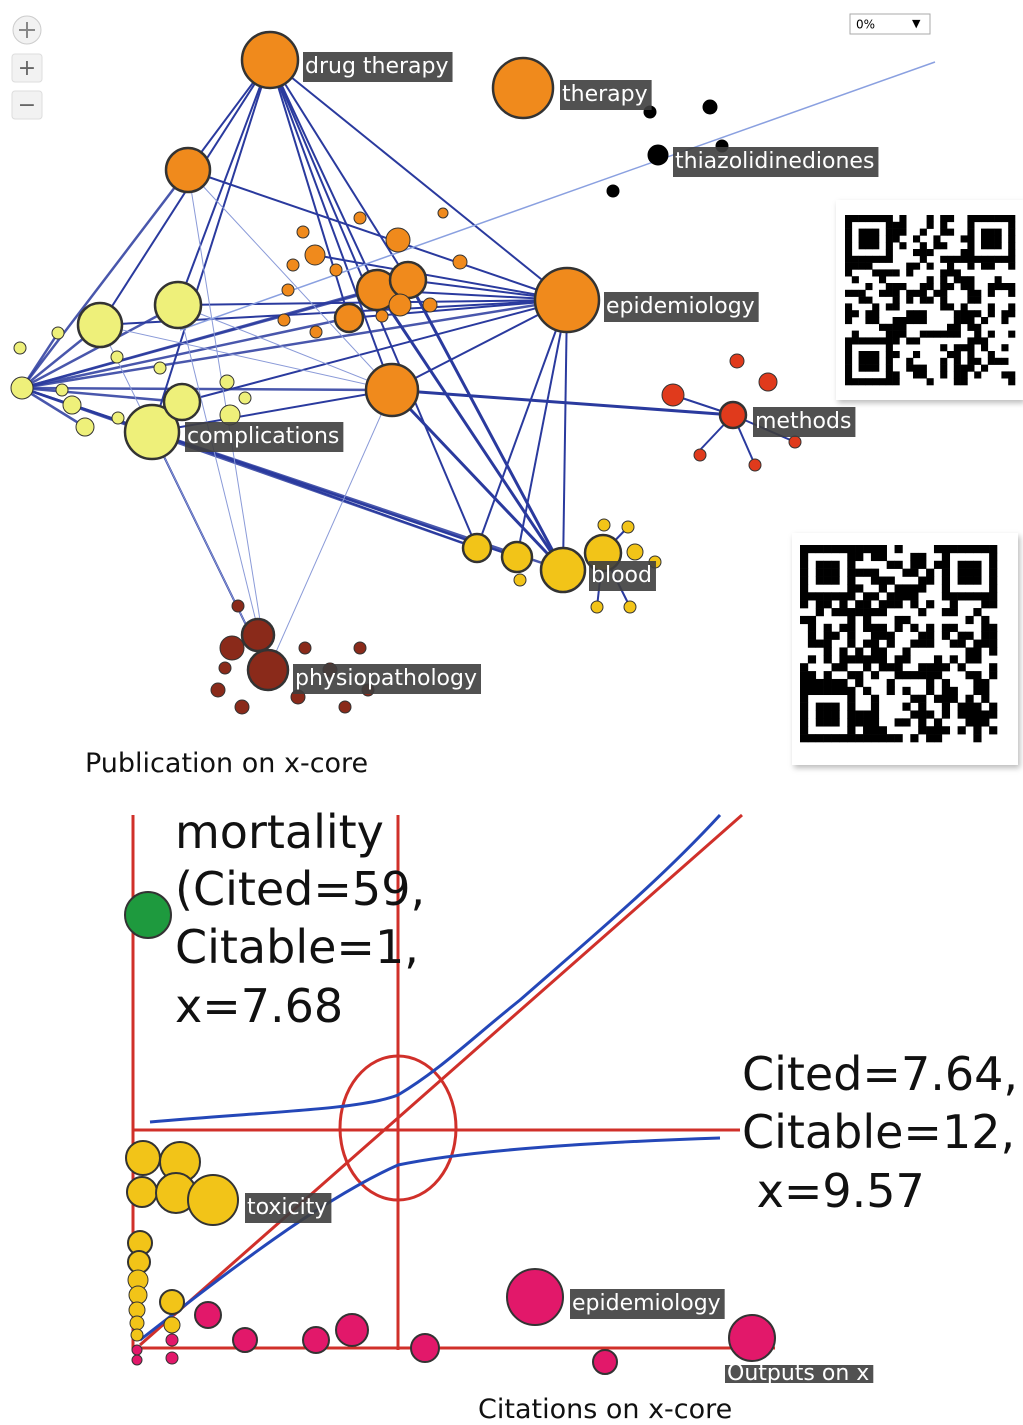 The height and width of the screenshot is (1425, 1023). I want to click on dropdown, so click(890, 24).